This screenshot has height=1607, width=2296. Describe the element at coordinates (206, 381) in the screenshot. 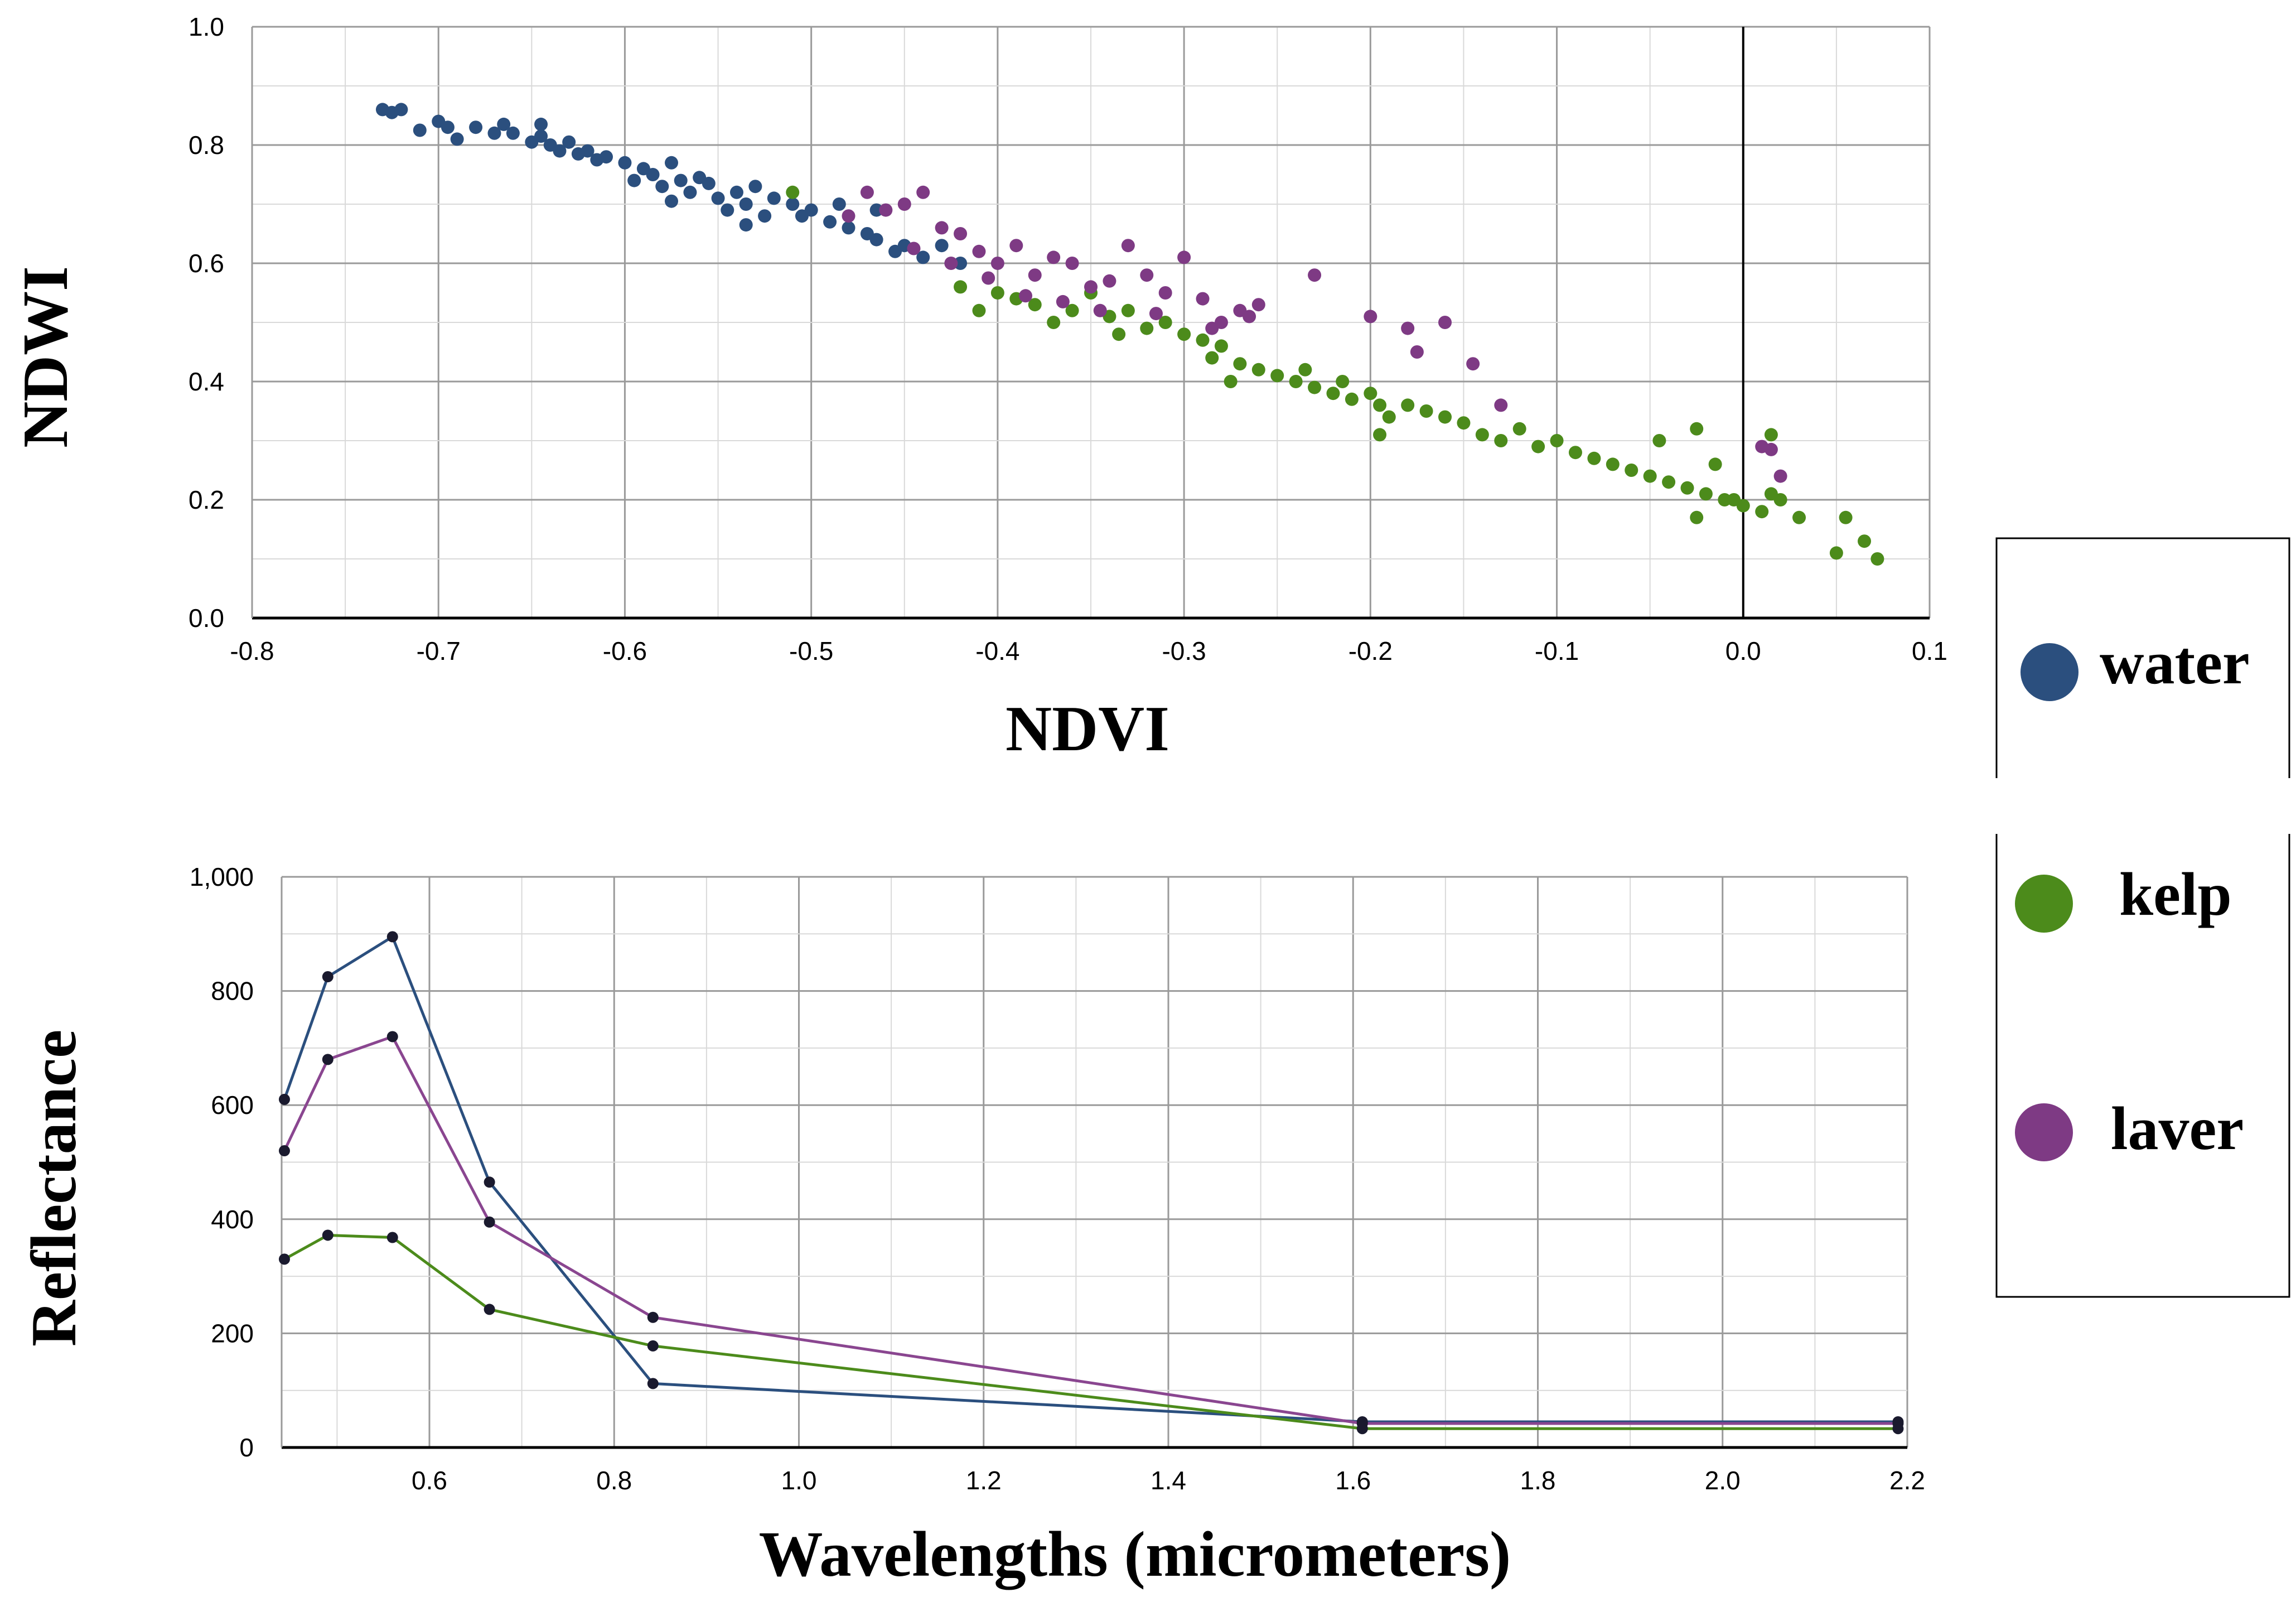

I see `scatter-y-tick-label: 0.4` at that location.